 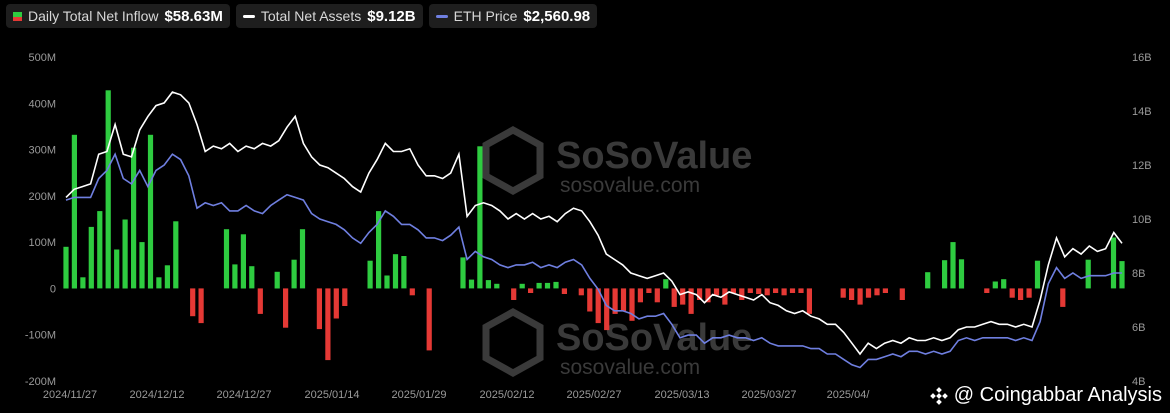 What do you see at coordinates (1142, 58) in the screenshot?
I see `right-tick-label: 16B` at bounding box center [1142, 58].